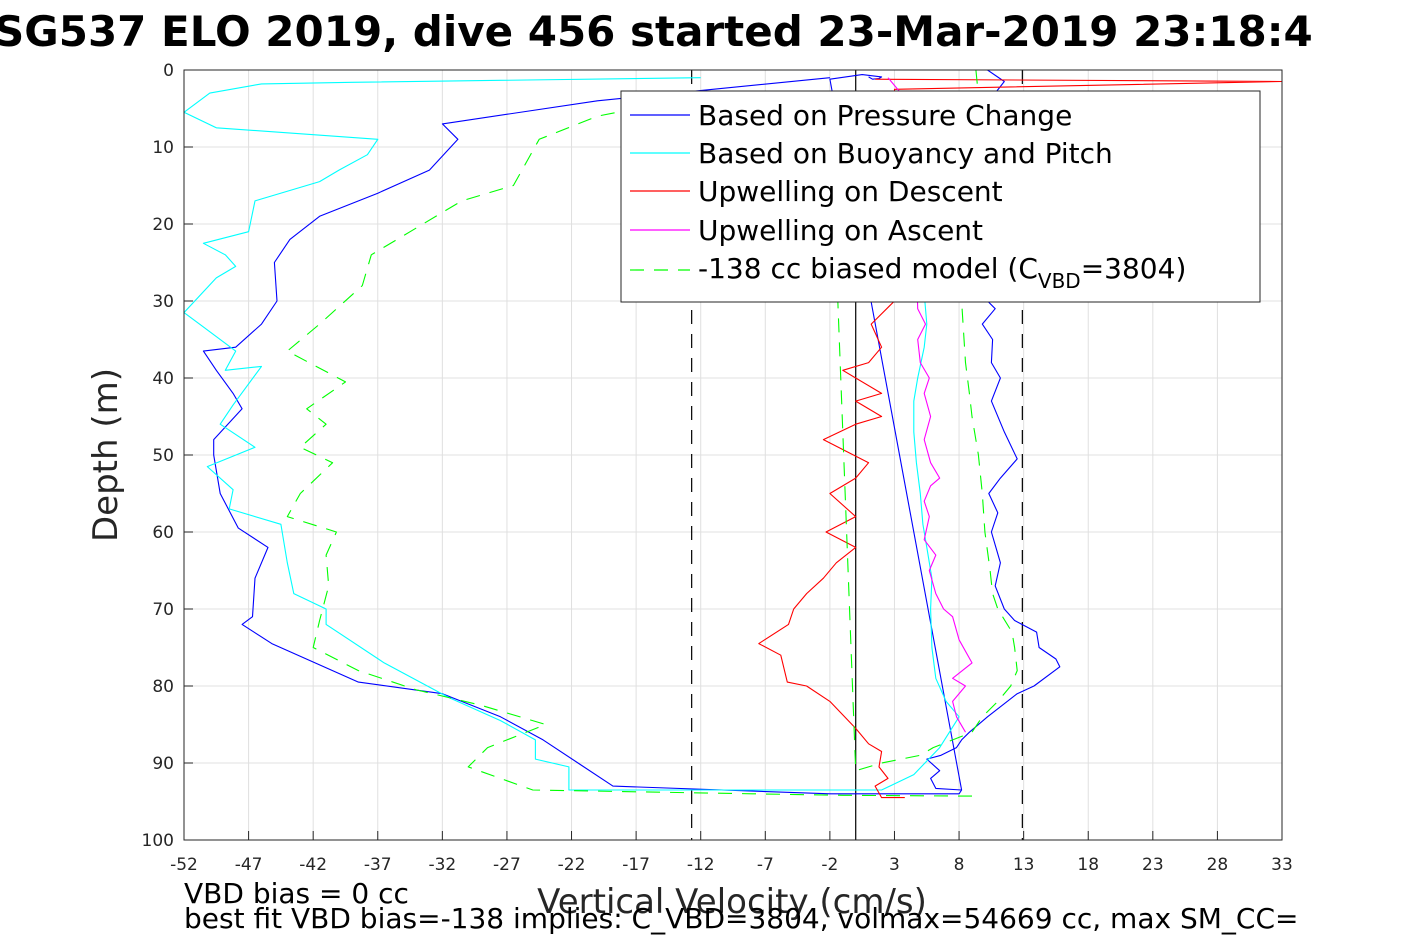 Image resolution: width=1417 pixels, height=945 pixels. I want to click on y-tick-label: 90, so click(163, 764).